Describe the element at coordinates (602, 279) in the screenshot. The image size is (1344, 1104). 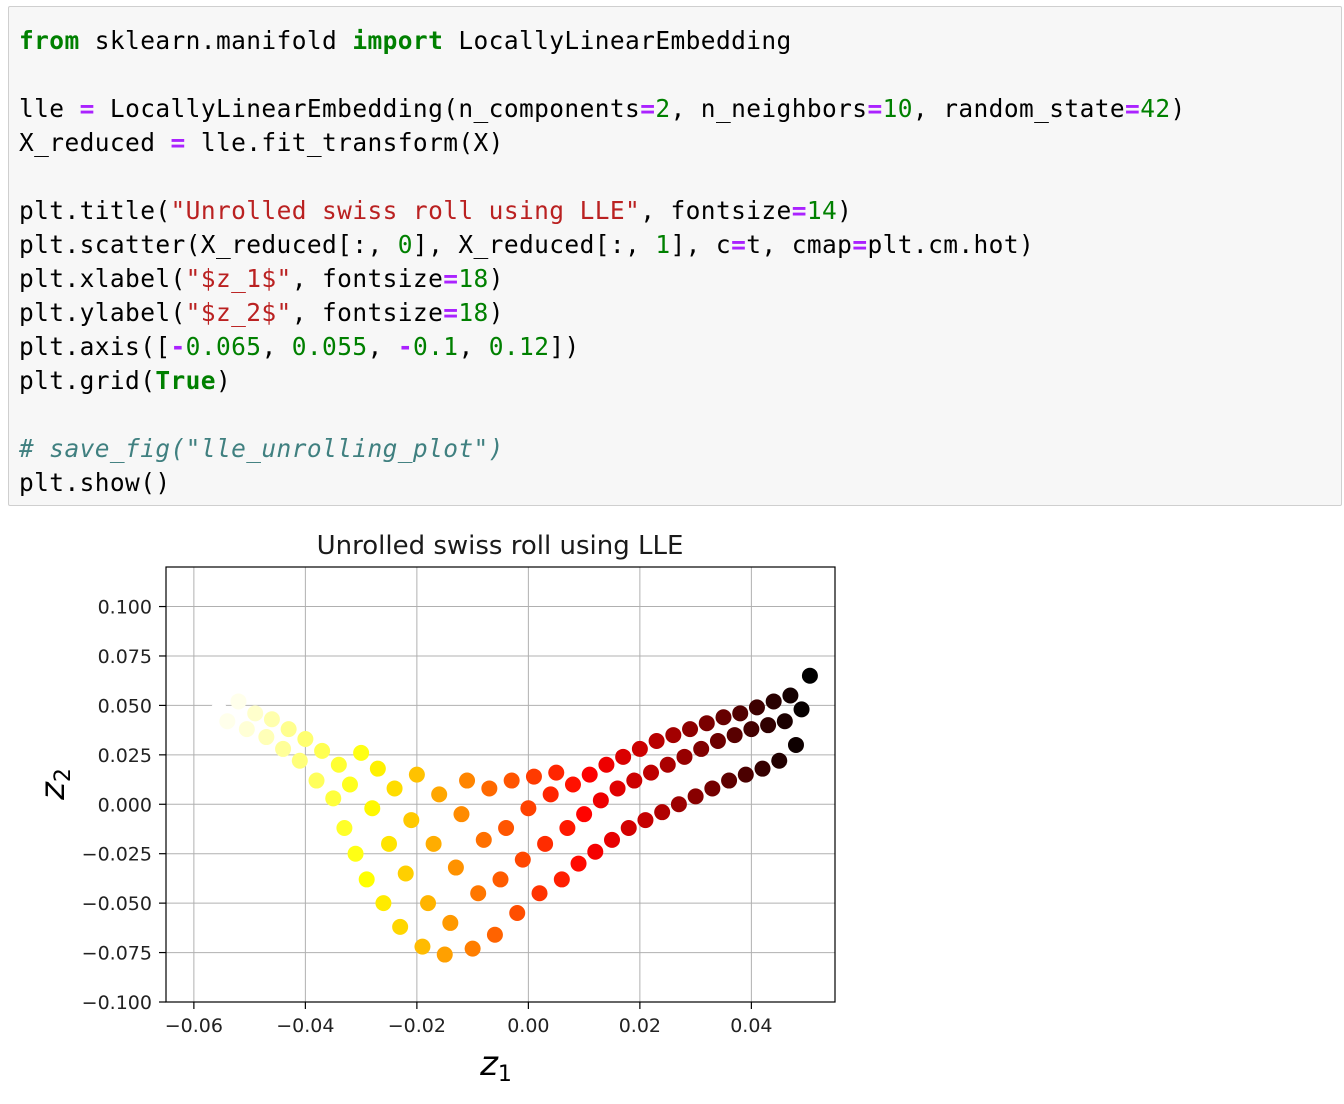
I see `code-line: plt.xlabel("$z_1$", fontsize=18)` at that location.